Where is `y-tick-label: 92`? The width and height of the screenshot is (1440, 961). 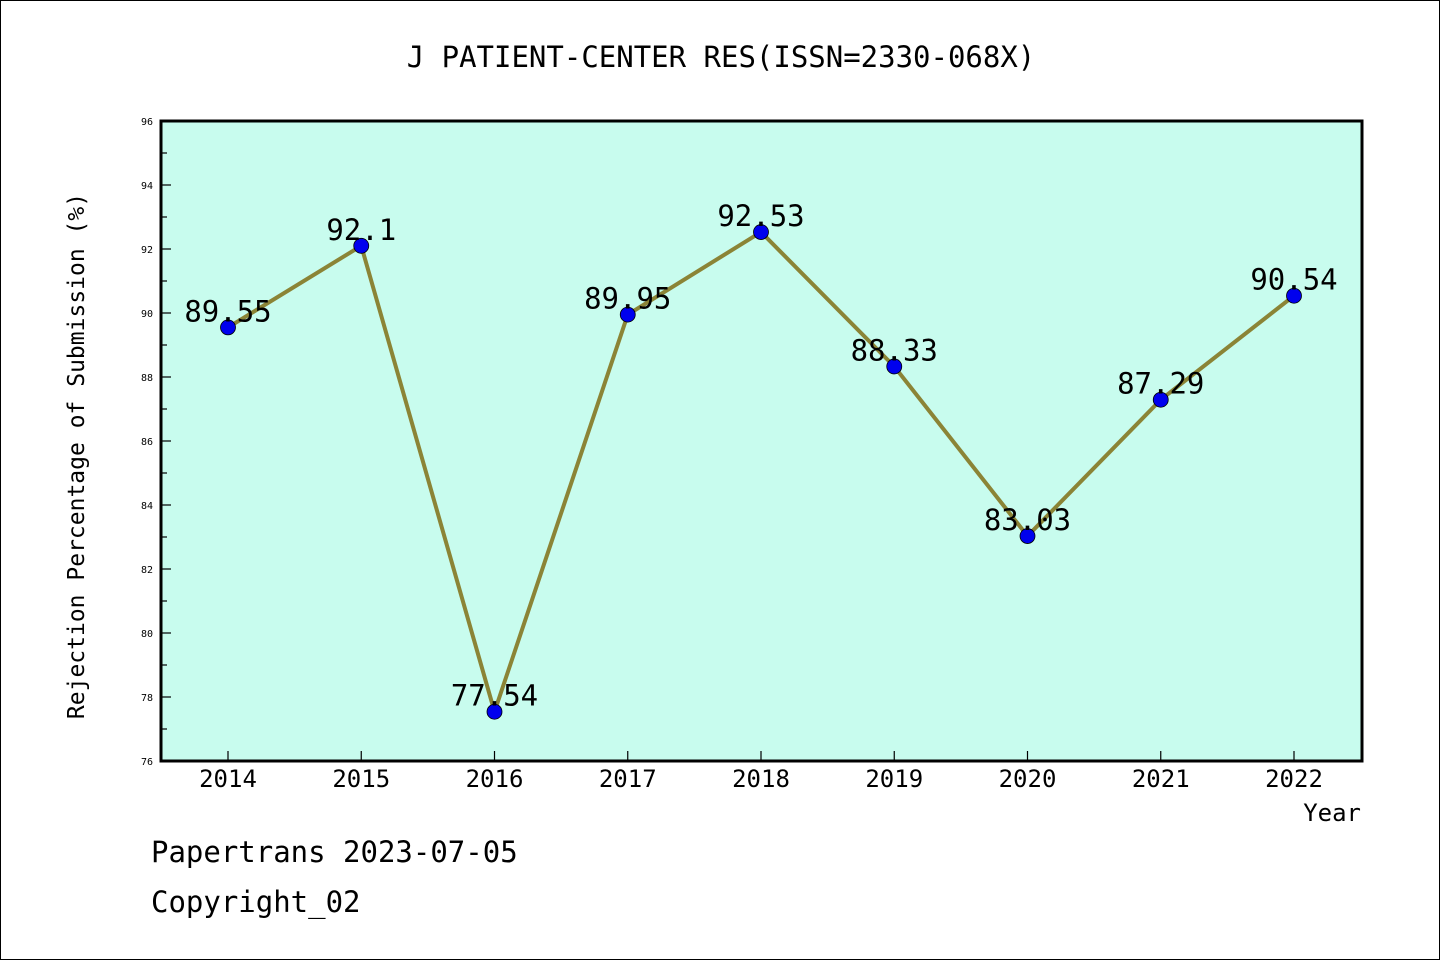
y-tick-label: 92 is located at coordinates (147, 250).